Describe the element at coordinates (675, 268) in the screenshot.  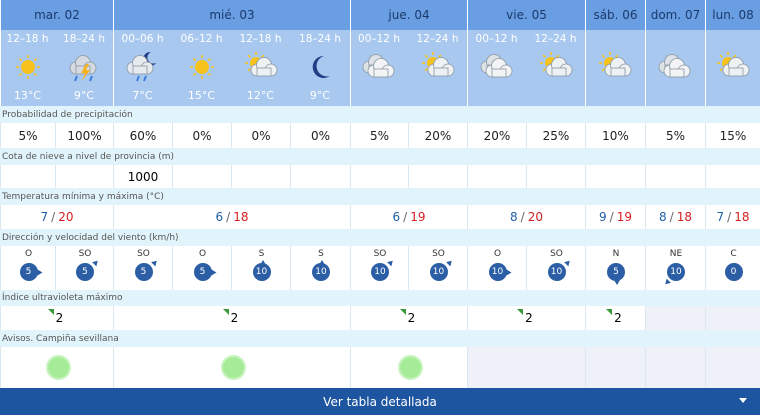
I see `wind-cell: NE 10` at that location.